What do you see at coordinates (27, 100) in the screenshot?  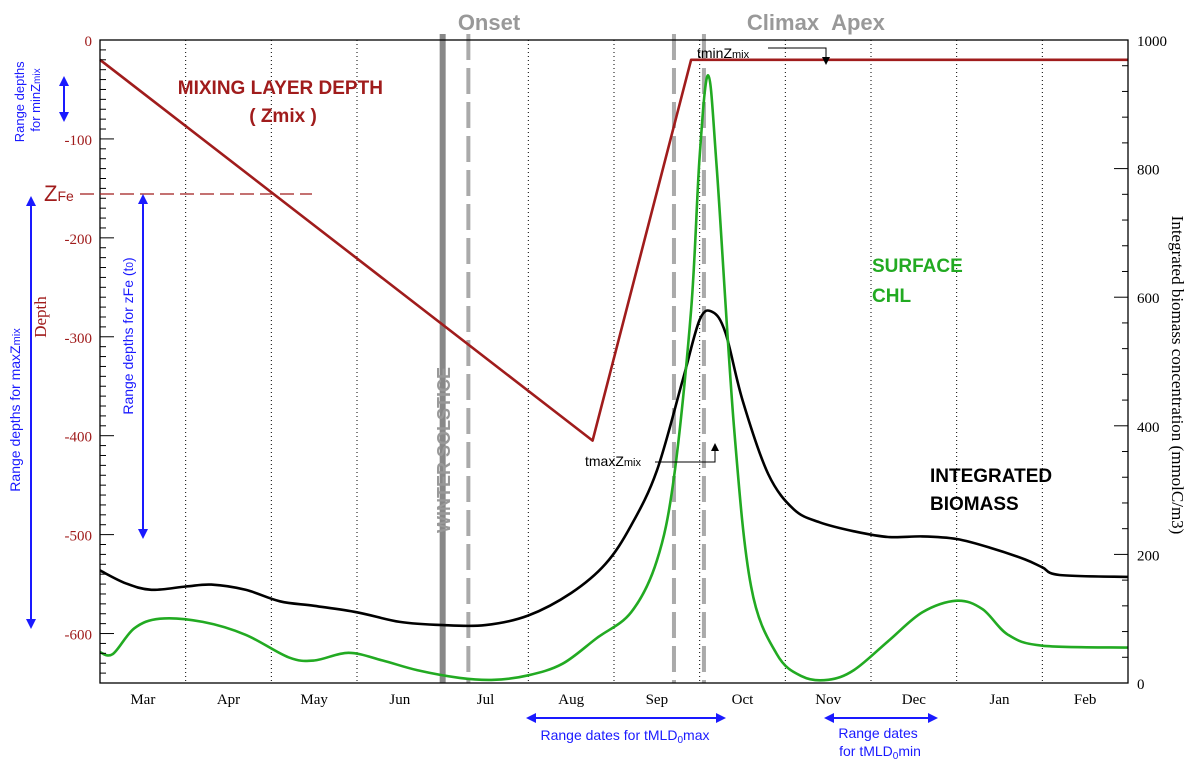 I see `range-minzmix-label: Range depths for minZmix` at bounding box center [27, 100].